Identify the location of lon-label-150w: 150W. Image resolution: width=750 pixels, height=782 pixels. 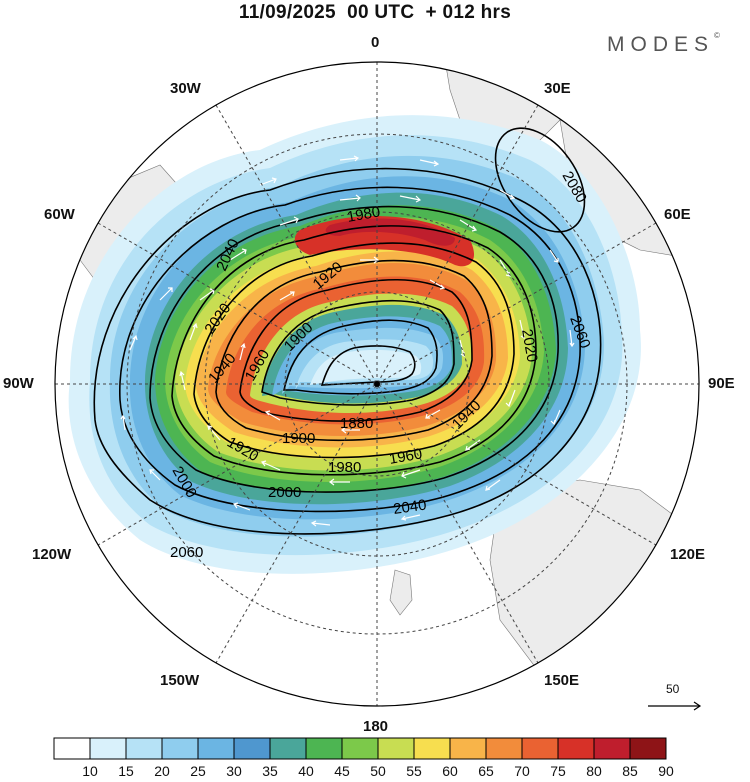
(180, 680).